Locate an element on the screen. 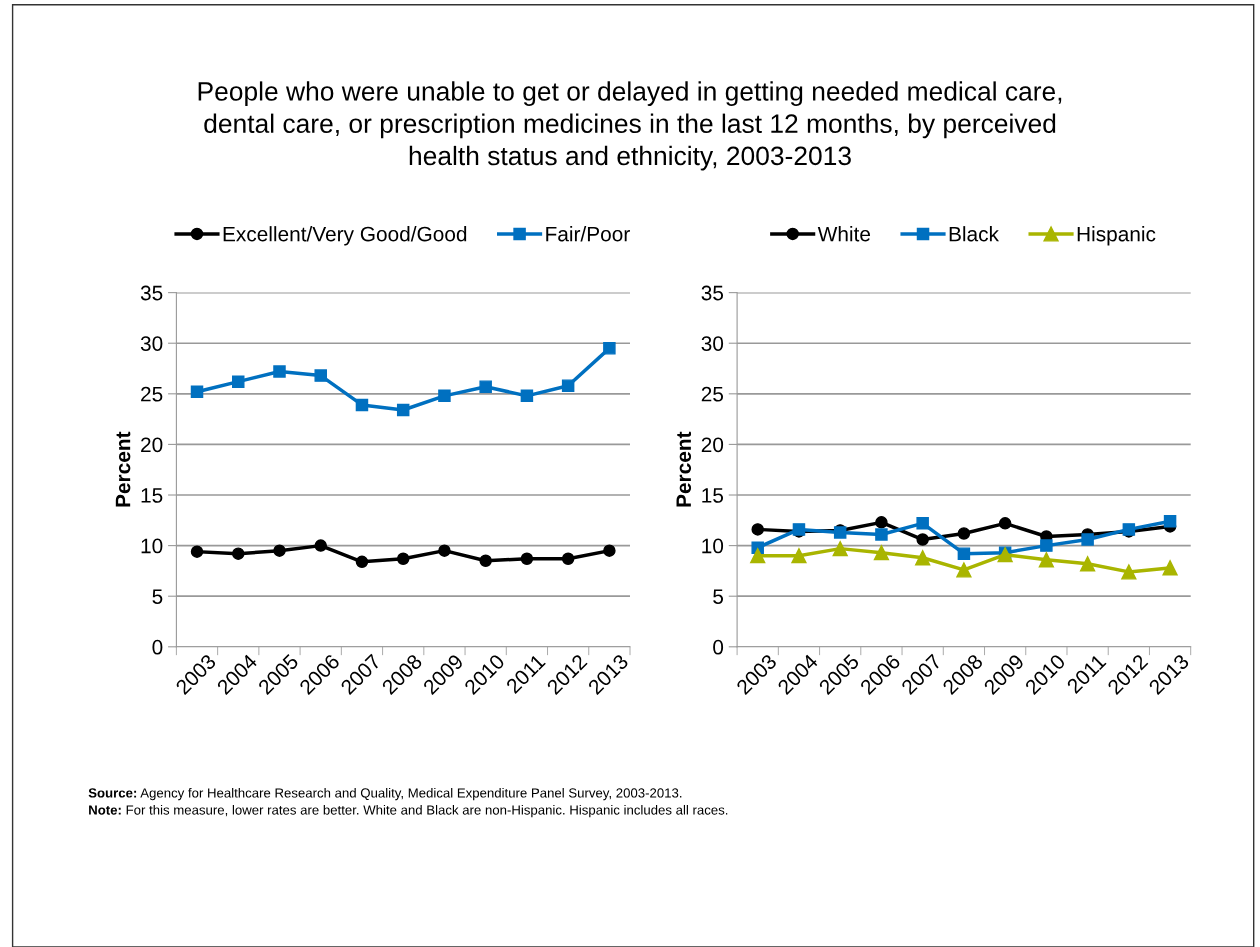  legend-label: White is located at coordinates (844, 234).